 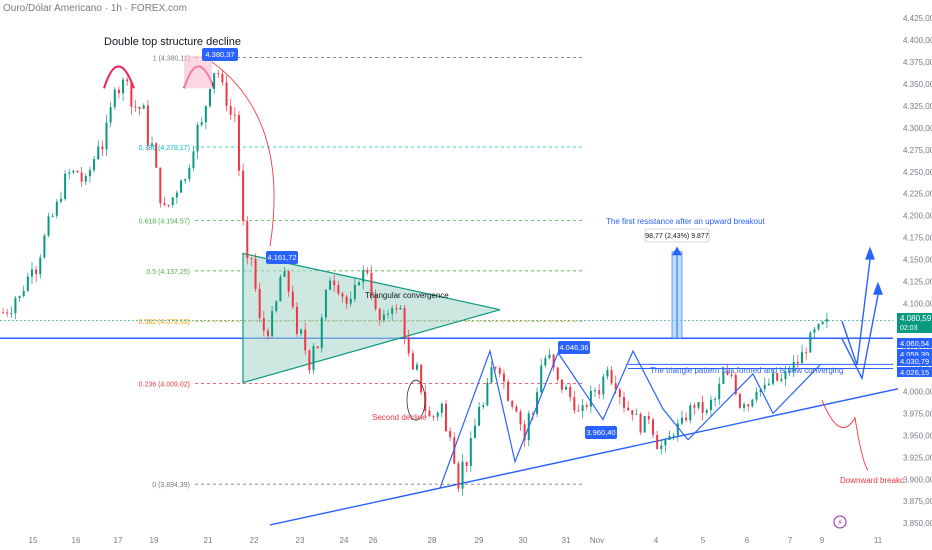 What do you see at coordinates (171, 485) in the screenshot?
I see `fib-level-label: 0 (3.894,39)` at bounding box center [171, 485].